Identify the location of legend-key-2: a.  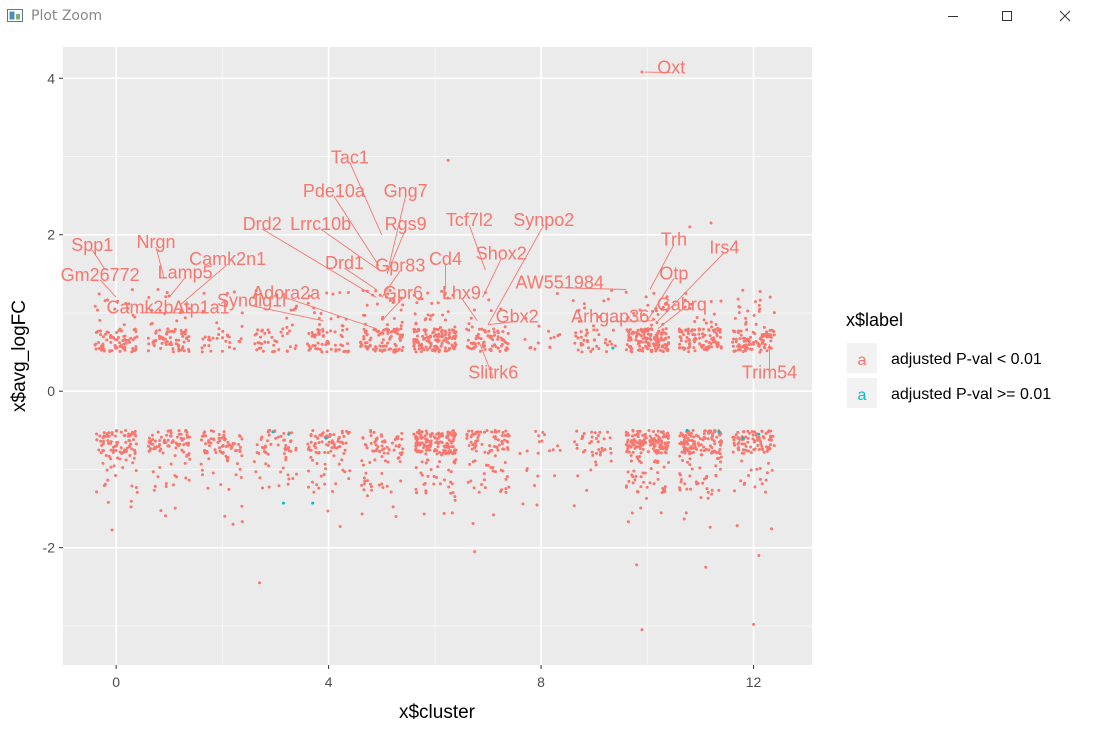
(862, 395).